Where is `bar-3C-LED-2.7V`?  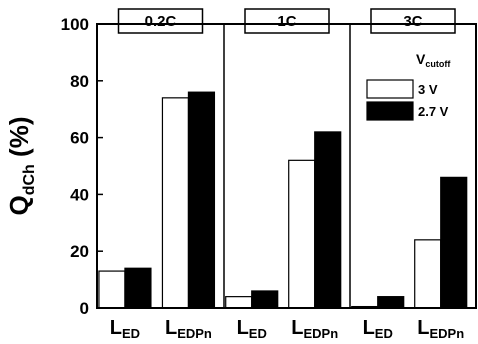
bar-3C-LED-2.7V is located at coordinates (391, 302).